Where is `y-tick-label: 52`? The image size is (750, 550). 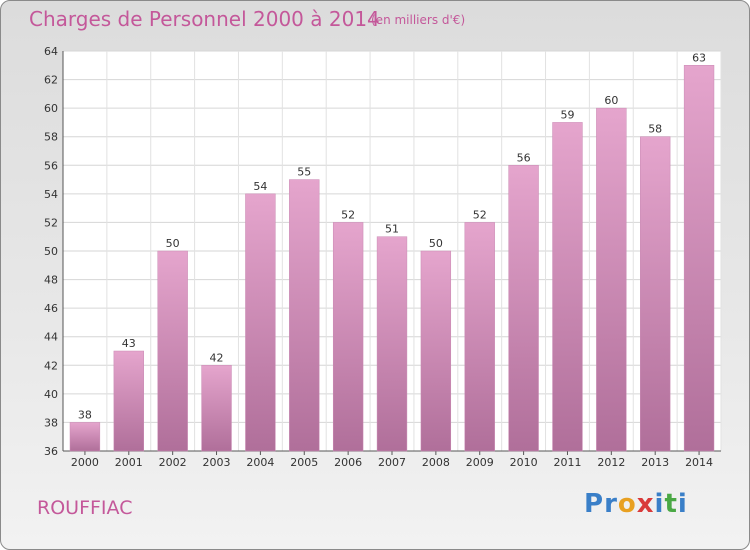 y-tick-label: 52 is located at coordinates (51, 222).